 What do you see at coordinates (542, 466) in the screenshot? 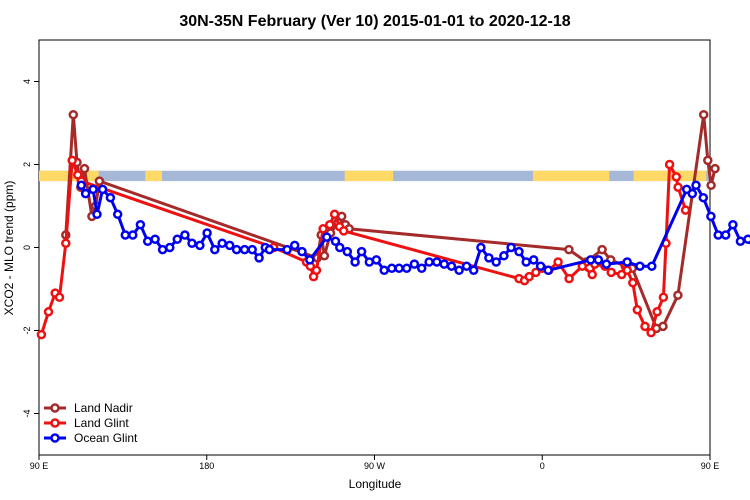
I see `x-tick-label: 0` at bounding box center [542, 466].